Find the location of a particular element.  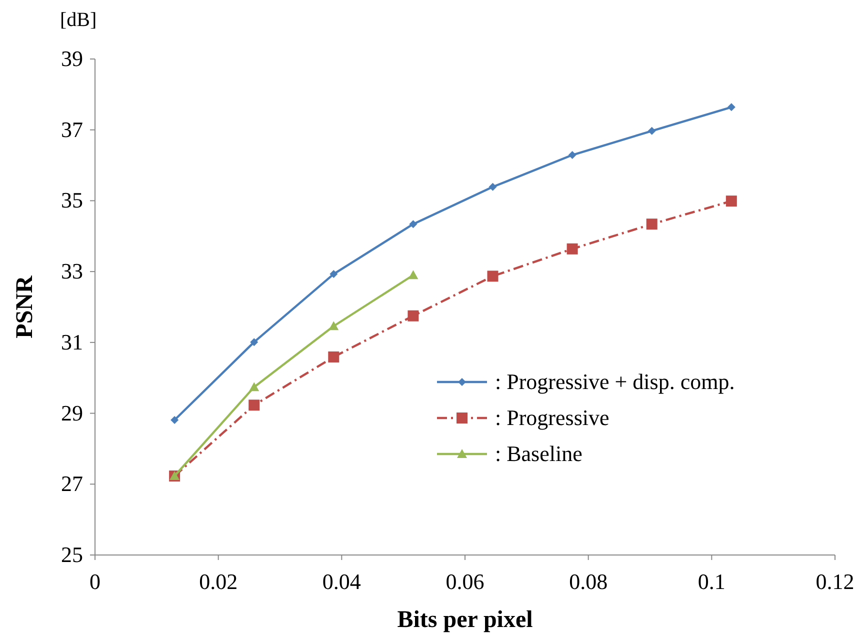

x-tick-label: 0 is located at coordinates (95, 581).